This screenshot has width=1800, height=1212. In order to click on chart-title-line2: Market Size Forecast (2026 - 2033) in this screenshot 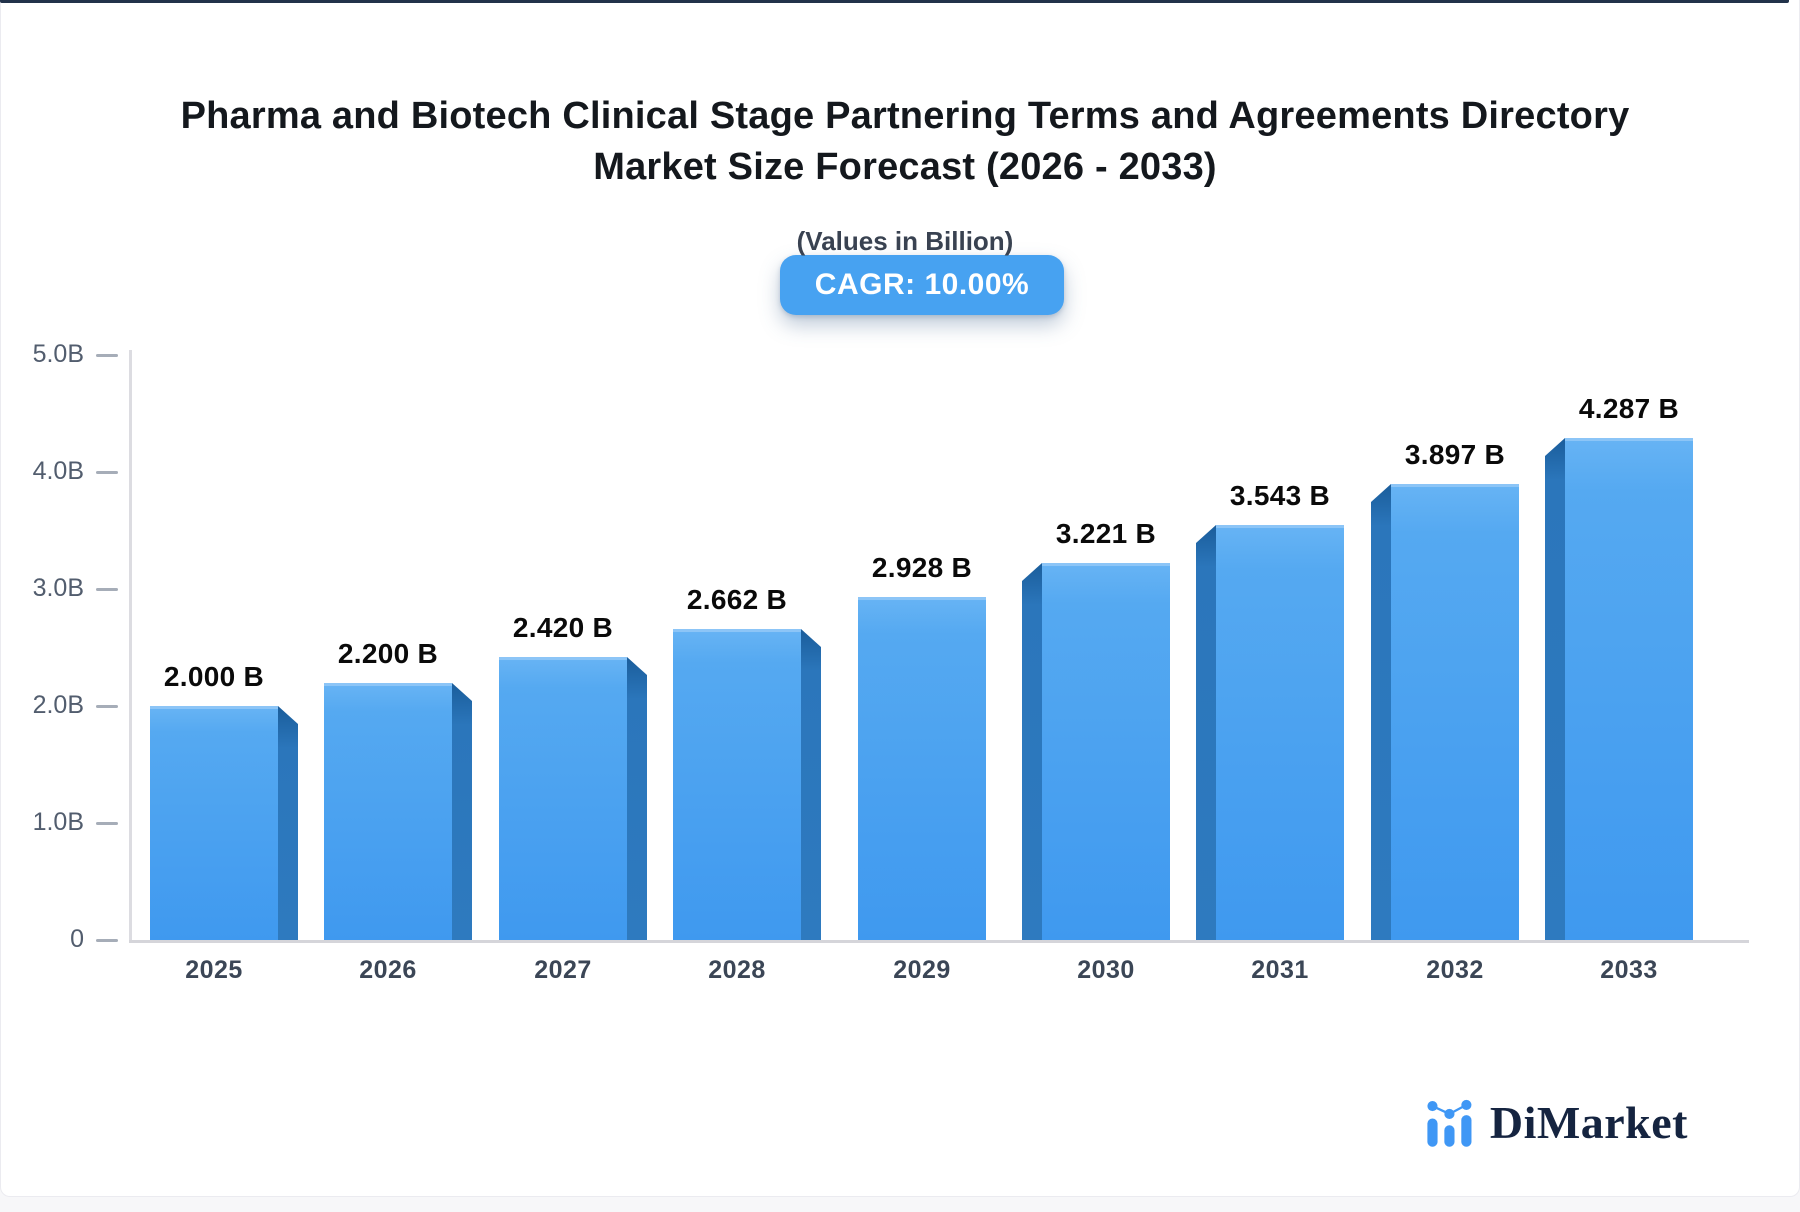, I will do `click(905, 167)`.